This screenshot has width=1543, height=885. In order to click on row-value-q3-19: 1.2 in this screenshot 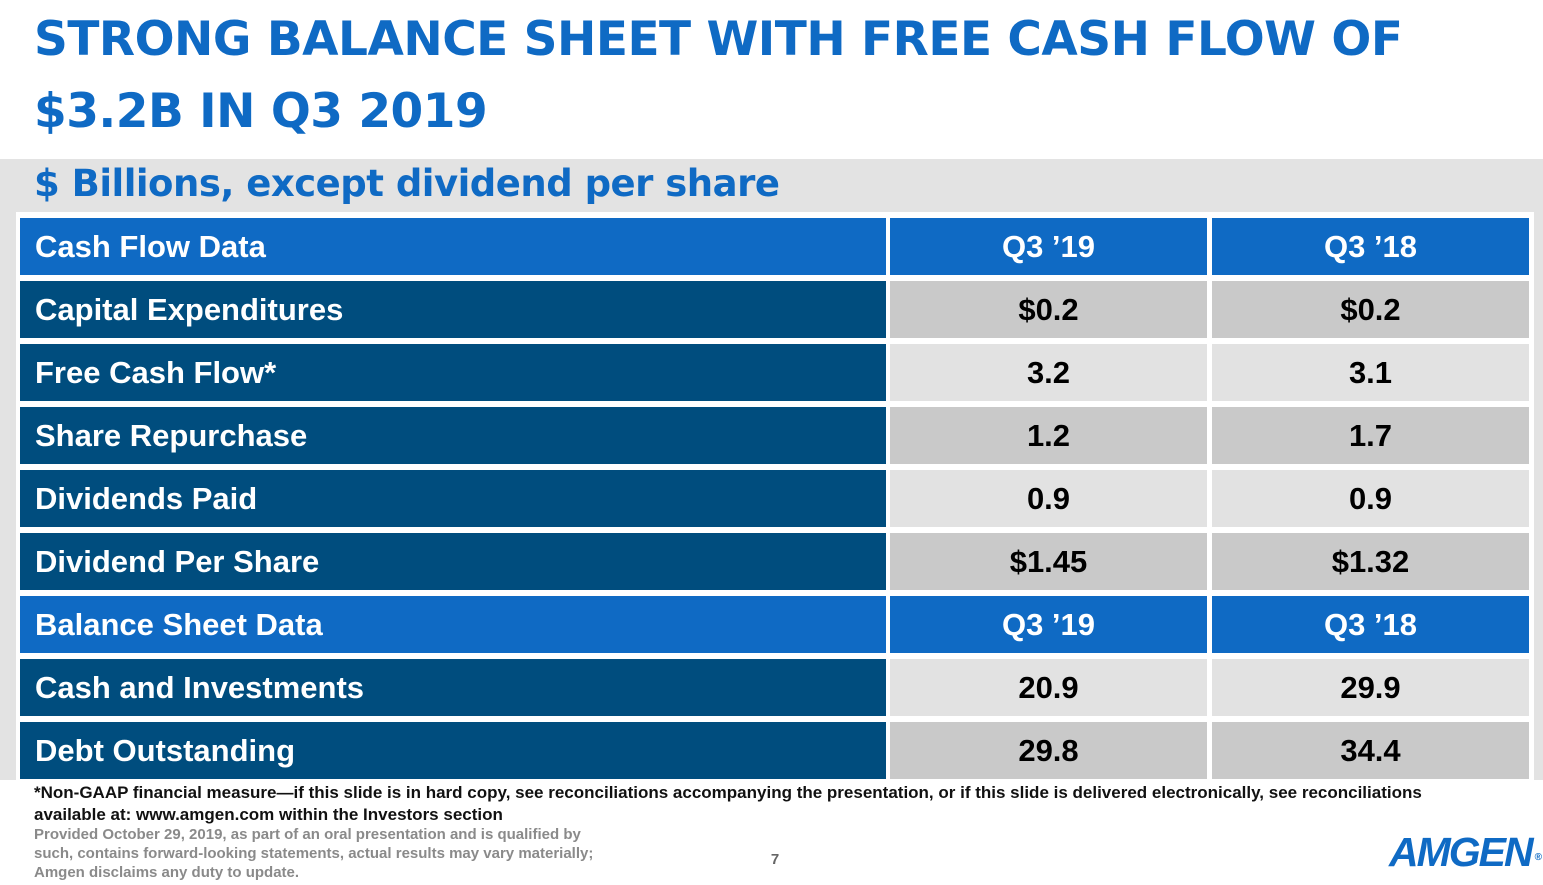, I will do `click(1048, 435)`.